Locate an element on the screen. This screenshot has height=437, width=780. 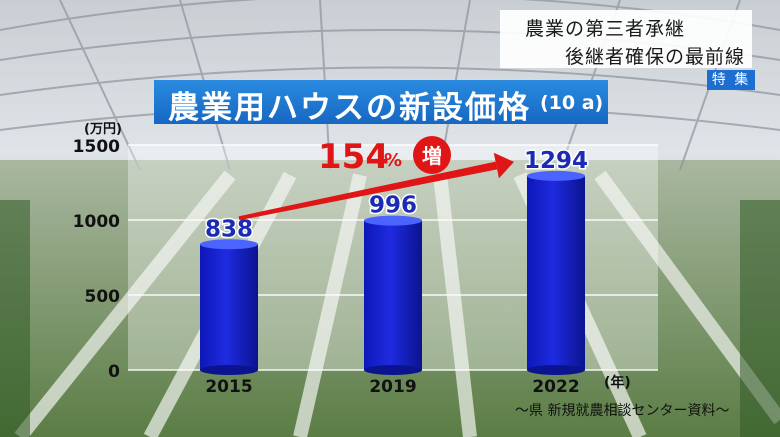
chart-title: 農業用ハウスの新設価格 is located at coordinates (349, 108).